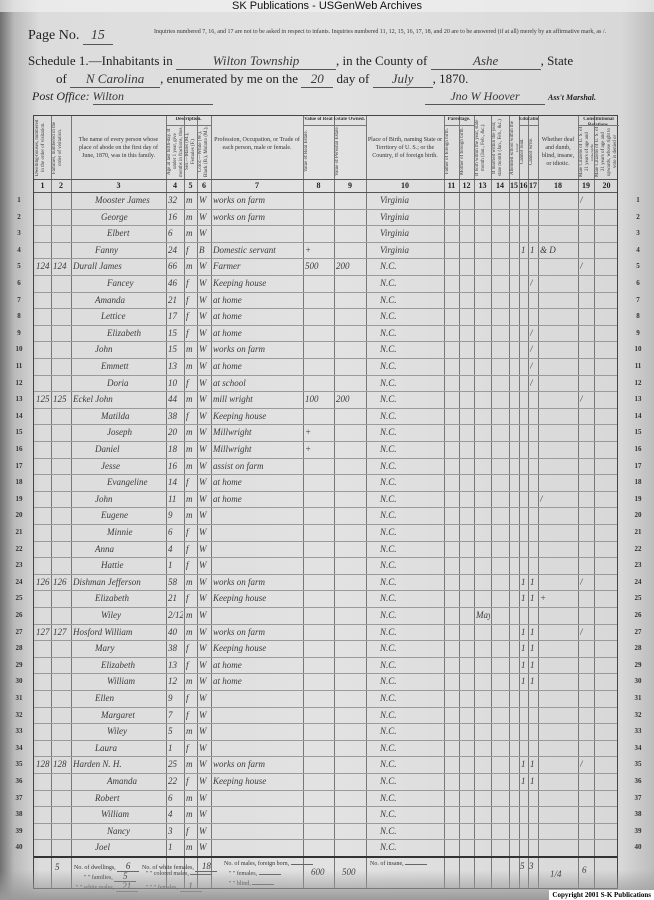 Image resolution: width=654 pixels, height=900 pixels. What do you see at coordinates (394, 249) in the screenshot?
I see `cell-birth: Virginia` at bounding box center [394, 249].